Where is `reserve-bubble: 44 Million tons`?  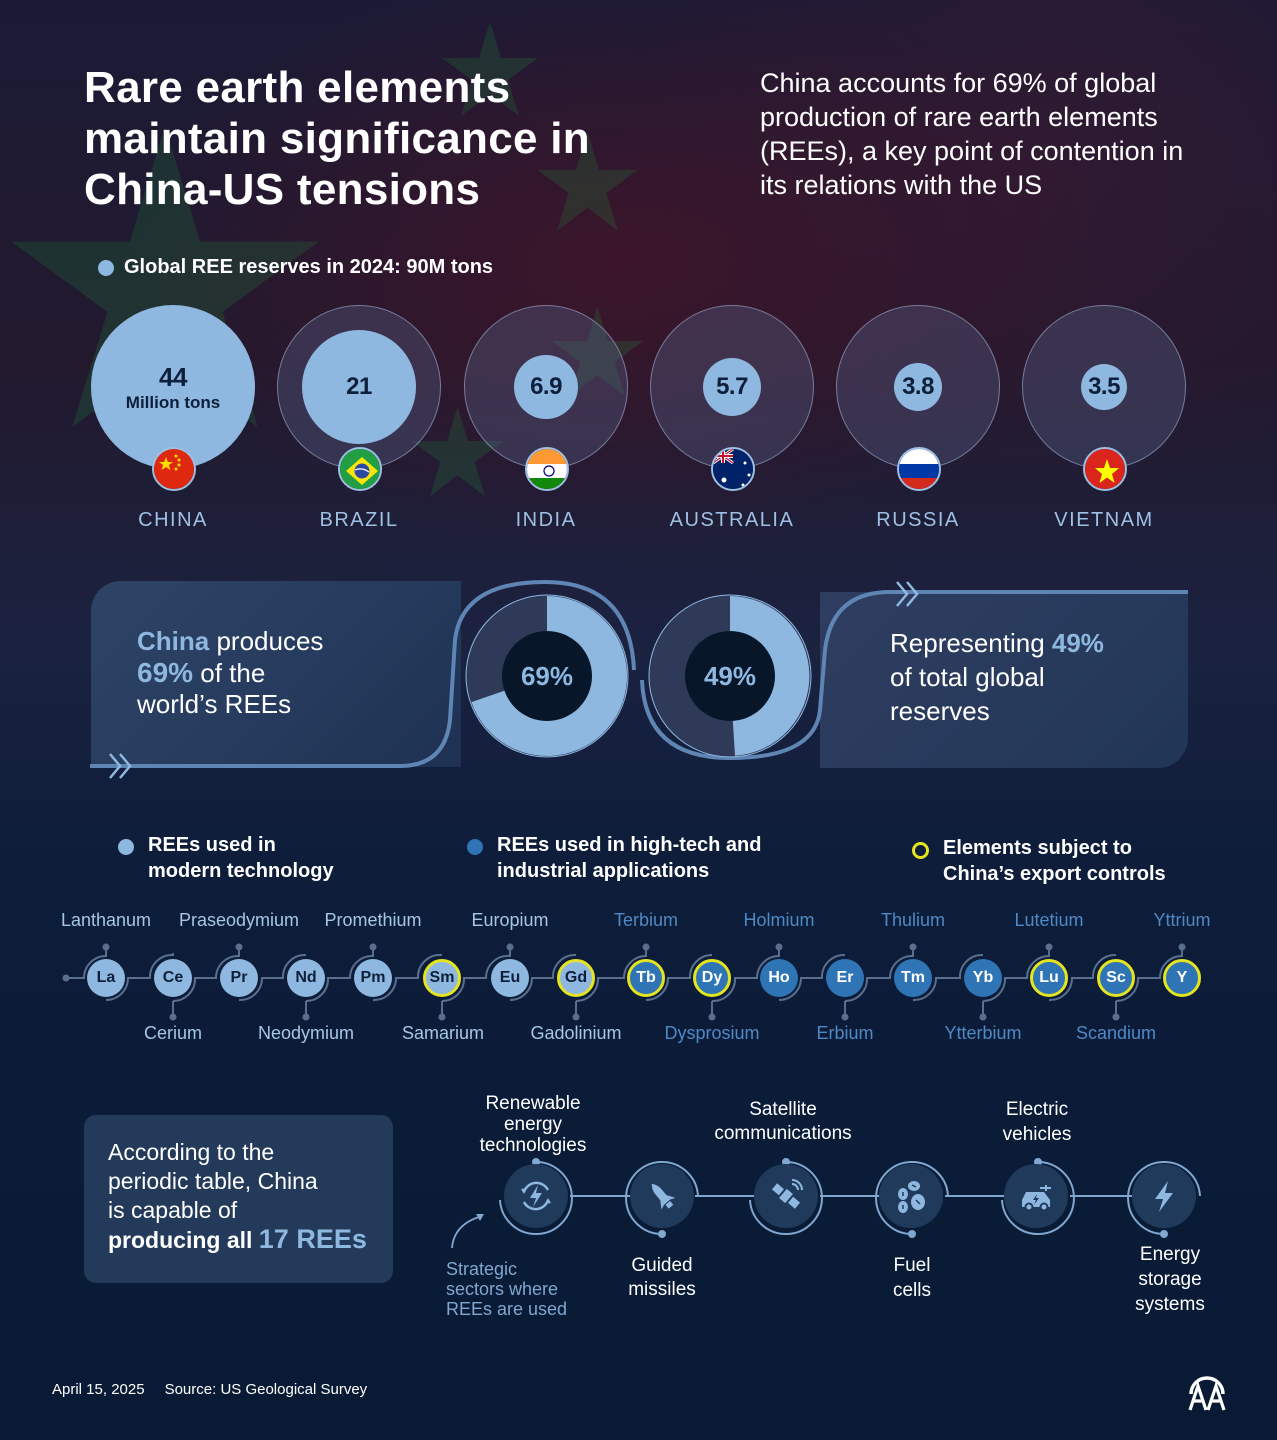
reserve-bubble: 44 Million tons is located at coordinates (173, 387).